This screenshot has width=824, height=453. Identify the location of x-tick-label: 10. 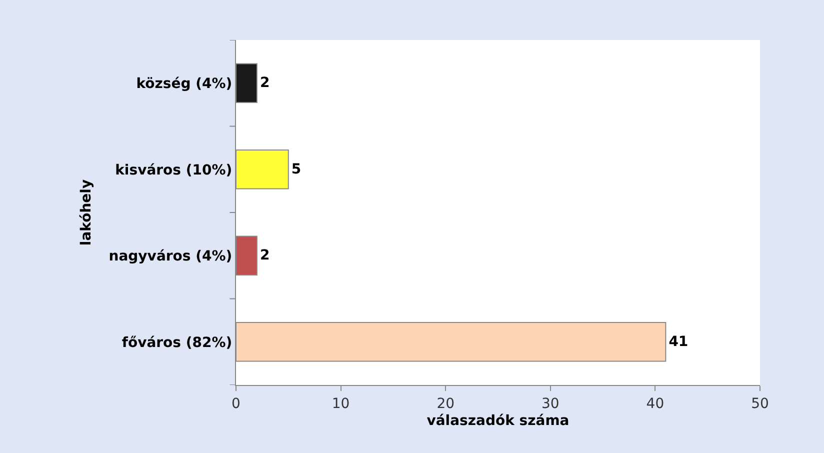
(341, 404).